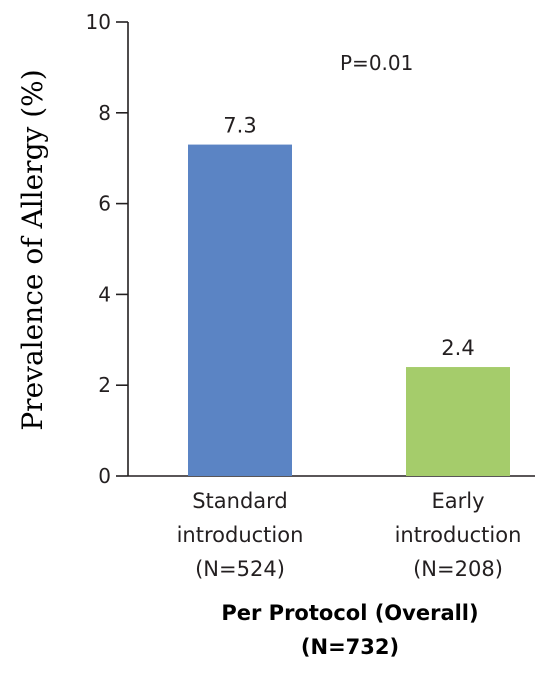  What do you see at coordinates (98, 22) in the screenshot?
I see `y-tick-label: 10` at bounding box center [98, 22].